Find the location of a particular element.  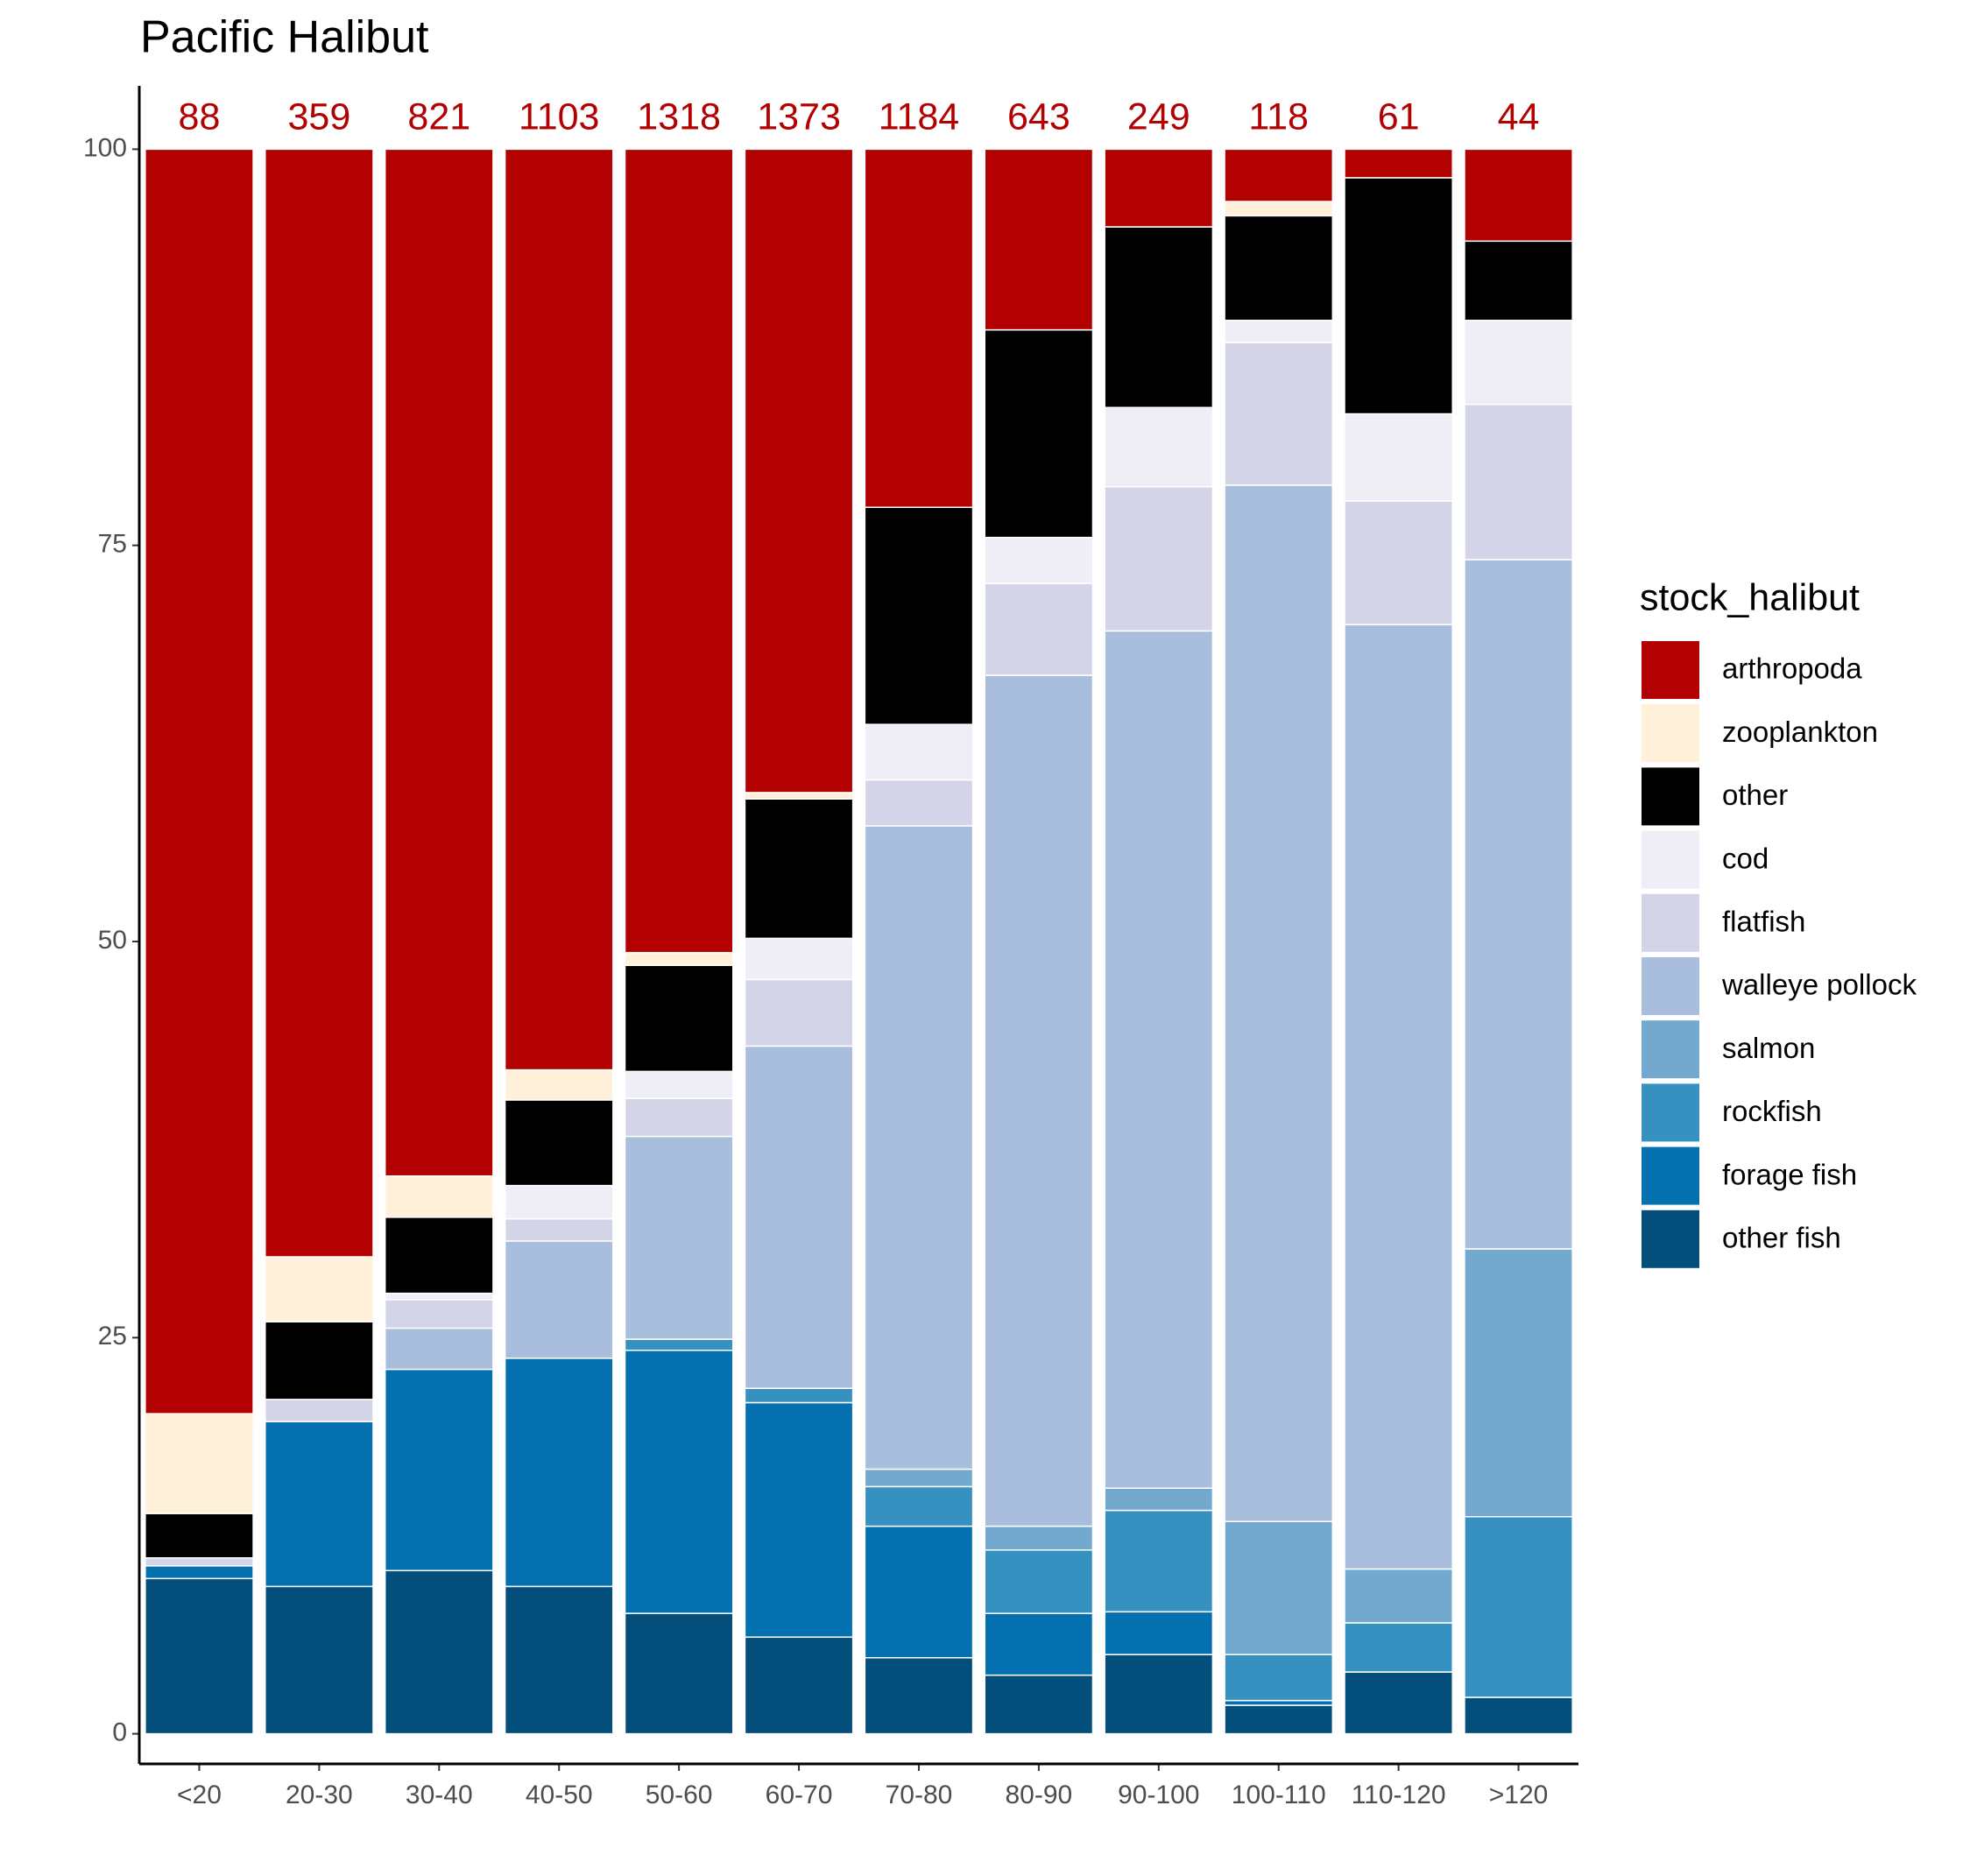

y-tick-label: 75 is located at coordinates (113, 544).